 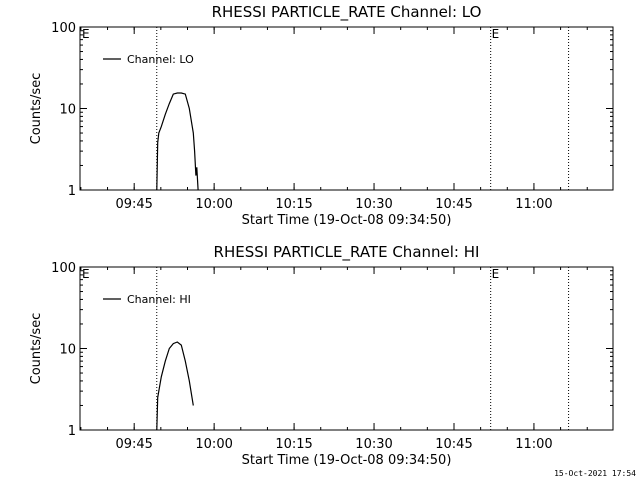 I want to click on chart-title: RHESSI PARTICLE_RATE Channel: LO, so click(x=347, y=12).